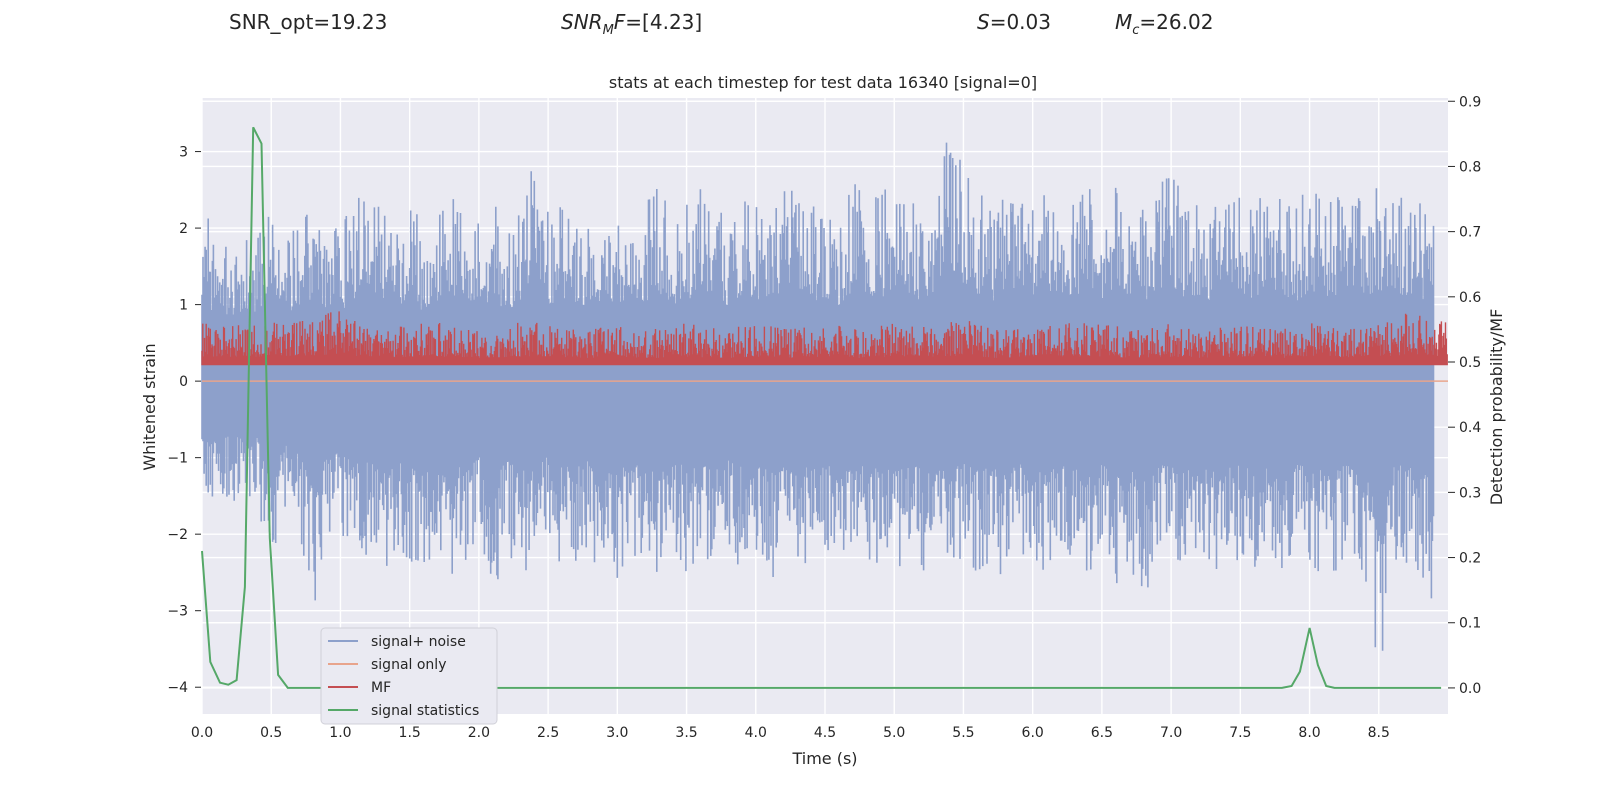 The height and width of the screenshot is (800, 1600). What do you see at coordinates (1470, 363) in the screenshot?
I see `y2-tick-label: 0.5` at bounding box center [1470, 363].